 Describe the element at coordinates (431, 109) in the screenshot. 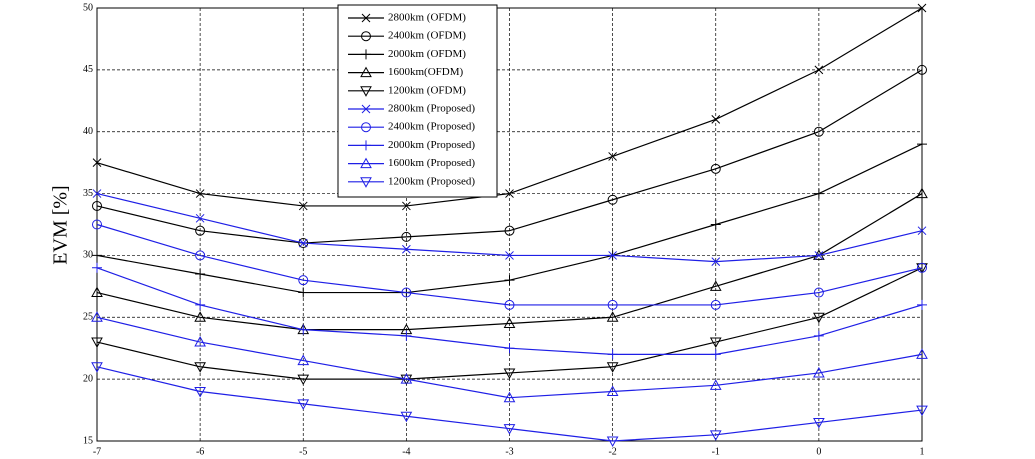

I see `legend-label: 2800km (Proposed)` at that location.